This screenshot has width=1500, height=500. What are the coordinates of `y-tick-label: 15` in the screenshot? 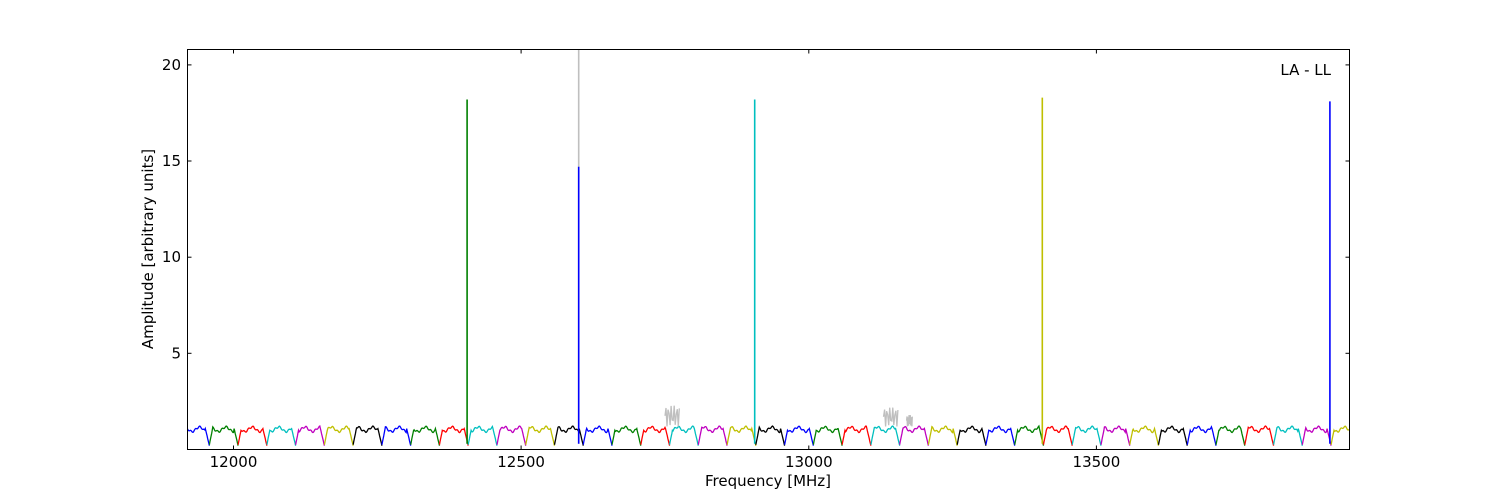 It's located at (171, 161).